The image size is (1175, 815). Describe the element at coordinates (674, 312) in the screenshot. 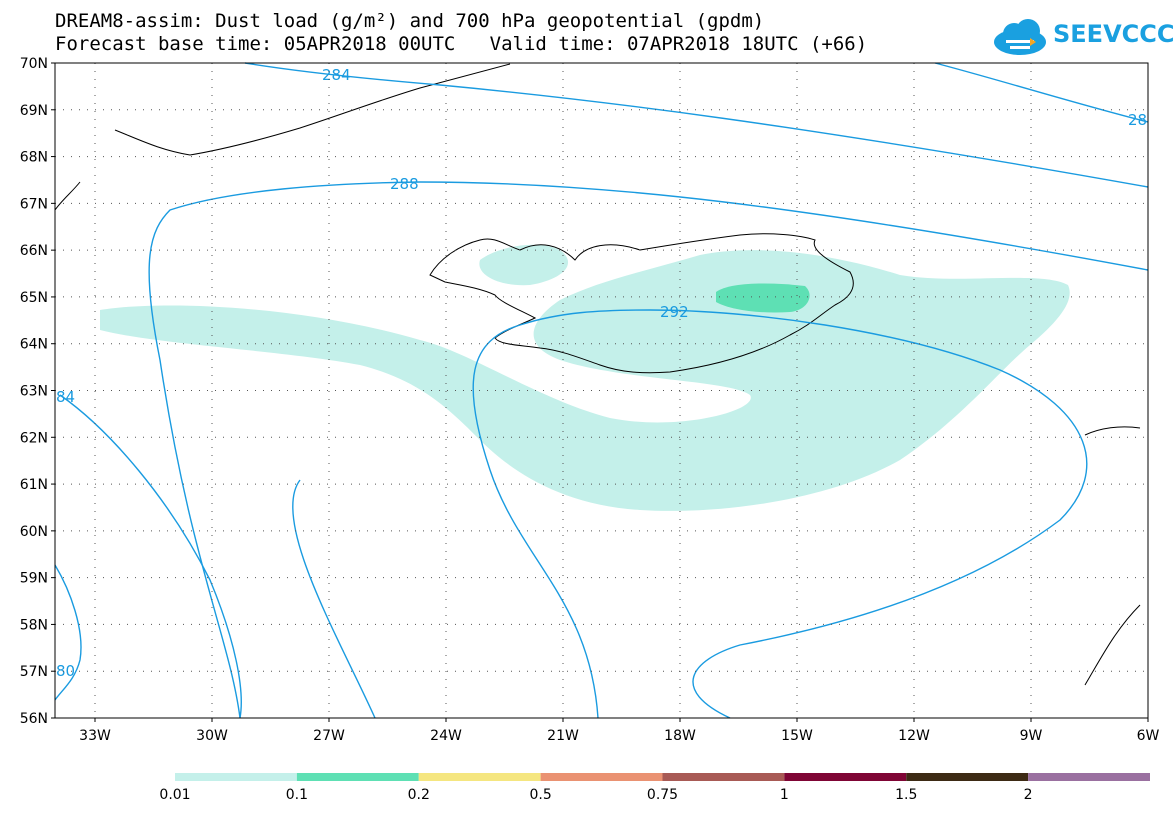

I see `contour-label: 292` at that location.